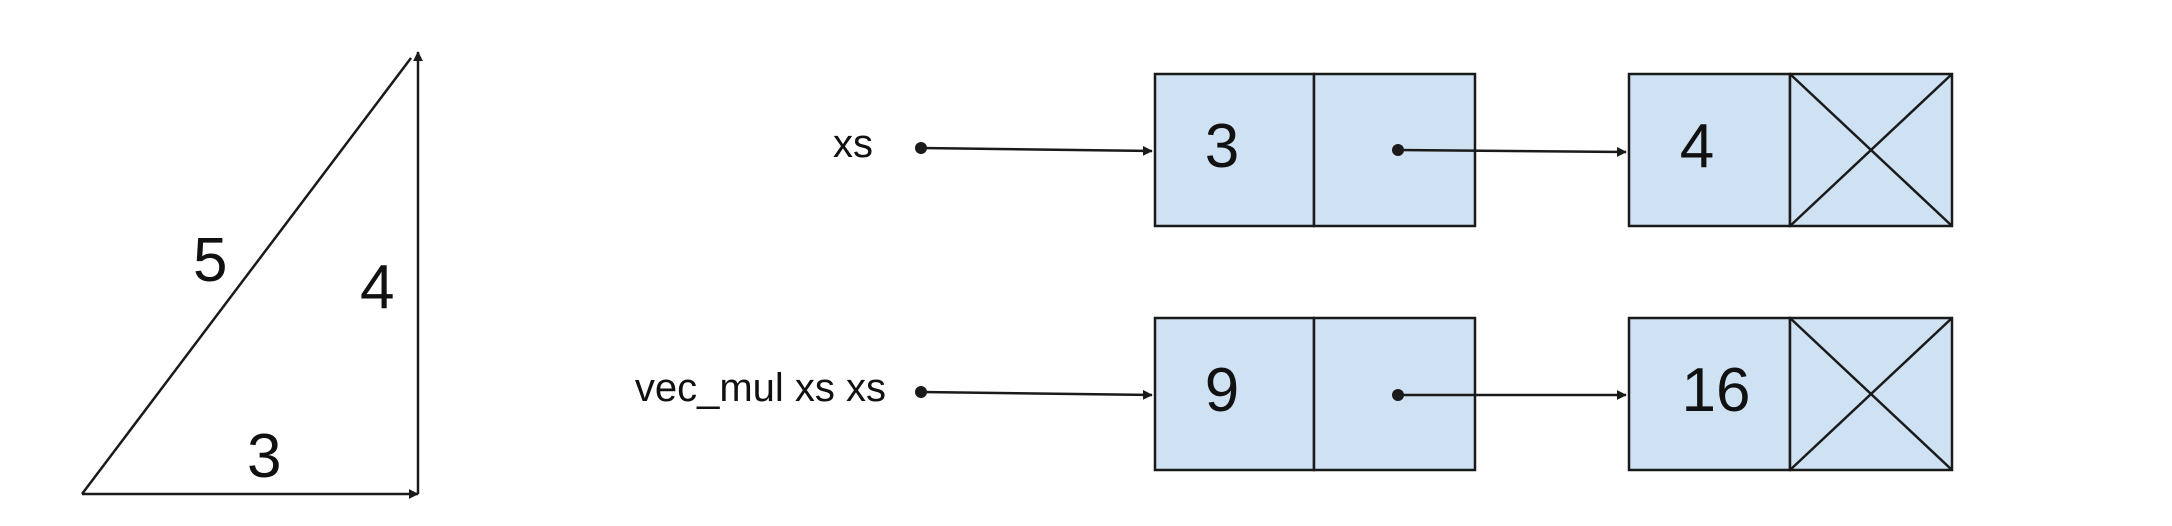 The image size is (2172, 526). Describe the element at coordinates (1697, 146) in the screenshot. I see `node-value: 4` at that location.